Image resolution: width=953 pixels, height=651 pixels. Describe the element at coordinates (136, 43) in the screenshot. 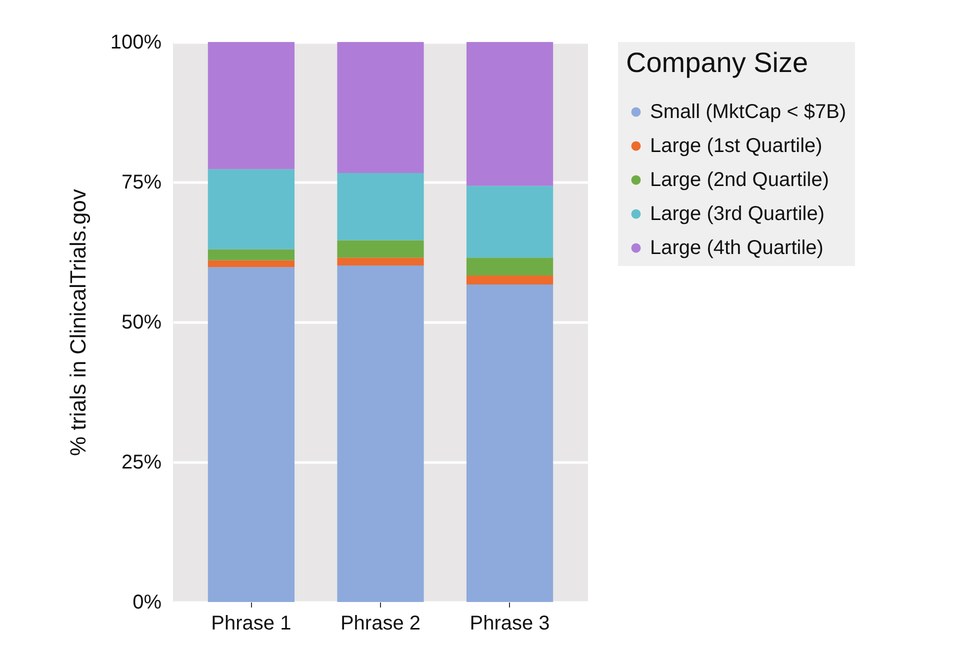

I see `y-tick-label: 100%` at that location.